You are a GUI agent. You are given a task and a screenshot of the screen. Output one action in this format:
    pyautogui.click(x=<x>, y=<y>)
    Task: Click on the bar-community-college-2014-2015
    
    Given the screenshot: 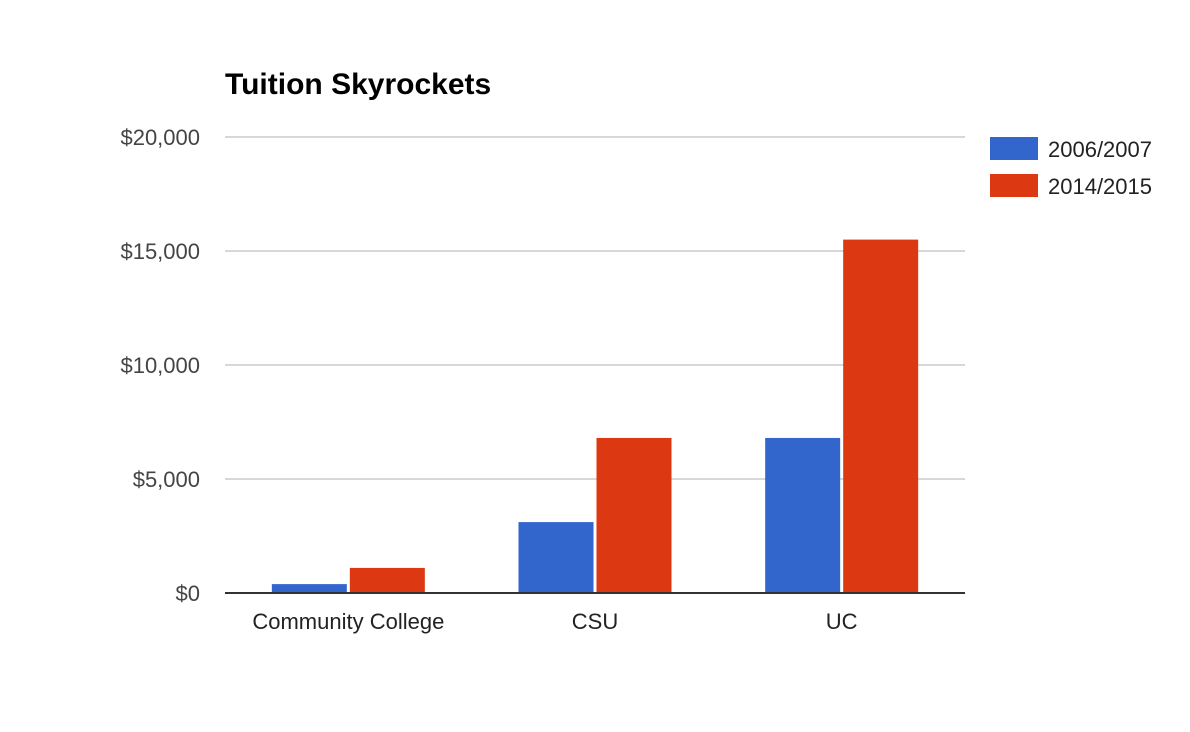 What is the action you would take?
    pyautogui.click(x=387, y=580)
    